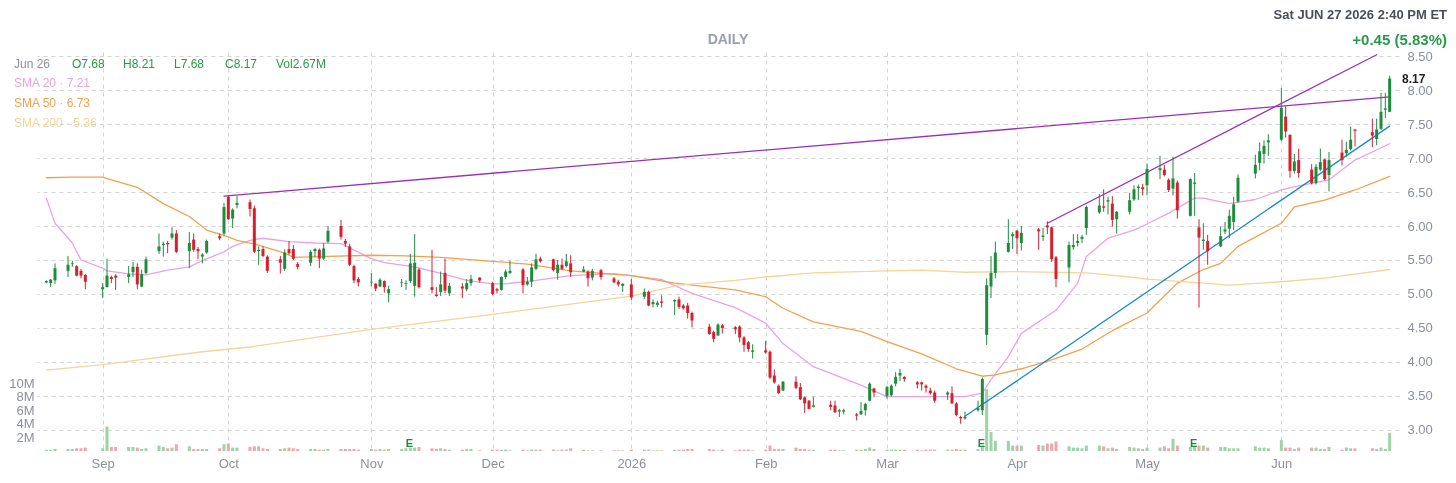  I want to click on y-tick-label: 4.00, so click(1420, 362).